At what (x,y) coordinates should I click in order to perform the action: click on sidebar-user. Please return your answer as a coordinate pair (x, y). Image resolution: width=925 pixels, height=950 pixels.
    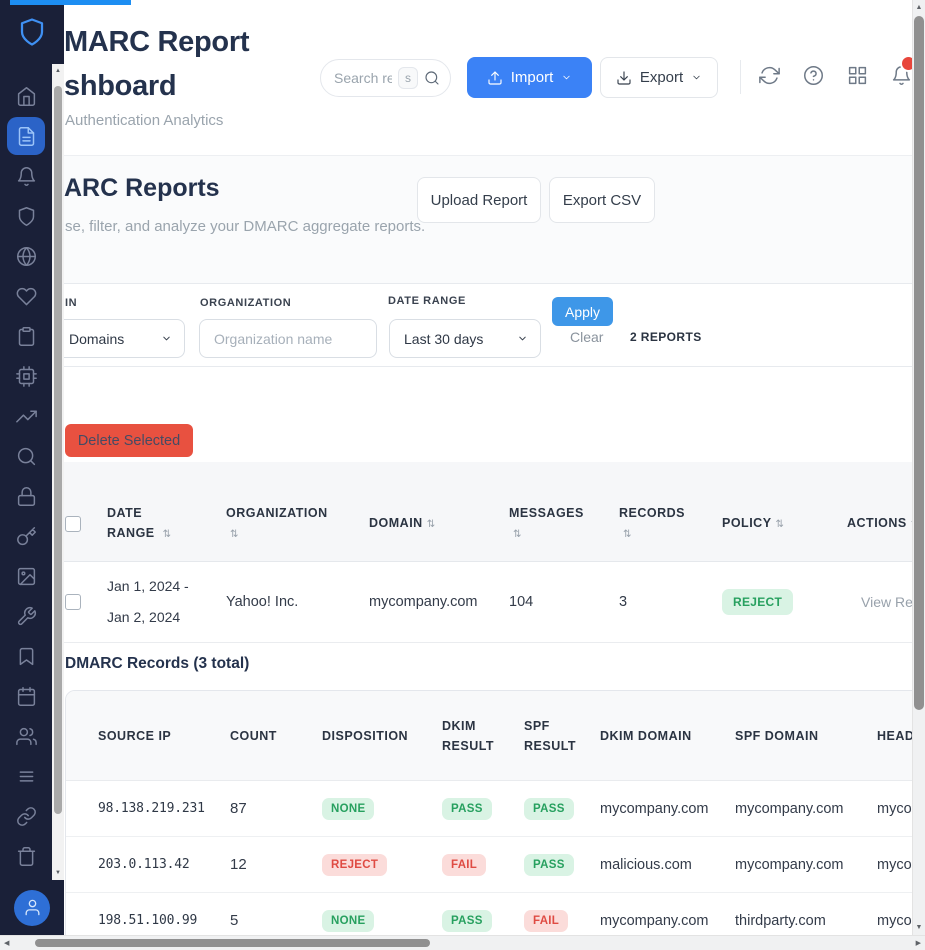
    Looking at the image, I should click on (32, 907).